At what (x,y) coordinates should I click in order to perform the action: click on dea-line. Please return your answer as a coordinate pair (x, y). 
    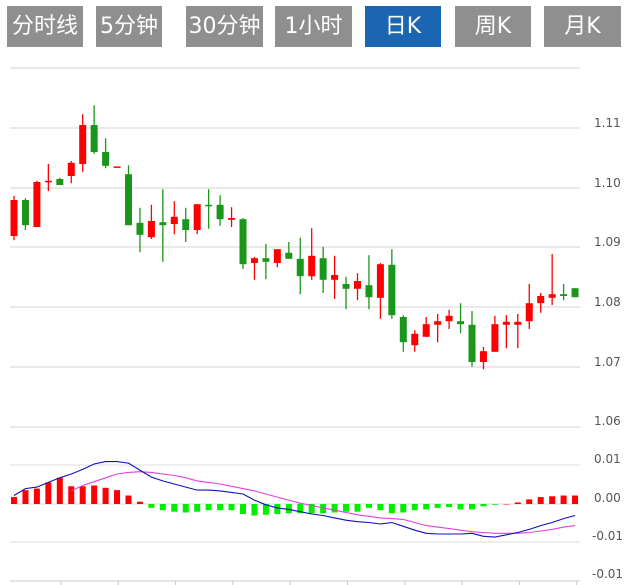
    Looking at the image, I should click on (323, 502).